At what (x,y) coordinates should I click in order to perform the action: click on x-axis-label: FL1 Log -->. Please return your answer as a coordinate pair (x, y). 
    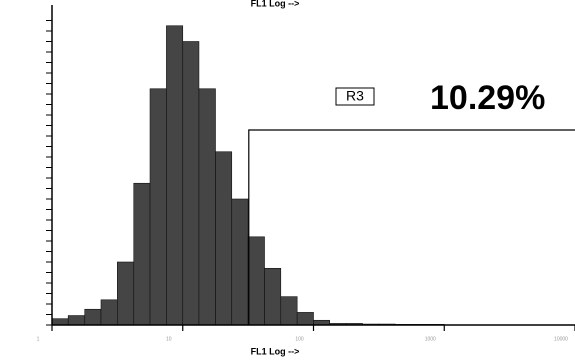
    Looking at the image, I should click on (275, 351).